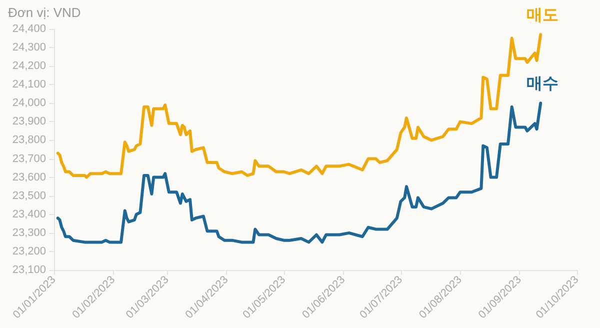  Describe the element at coordinates (542, 14) in the screenshot. I see `series-label: 매도` at that location.